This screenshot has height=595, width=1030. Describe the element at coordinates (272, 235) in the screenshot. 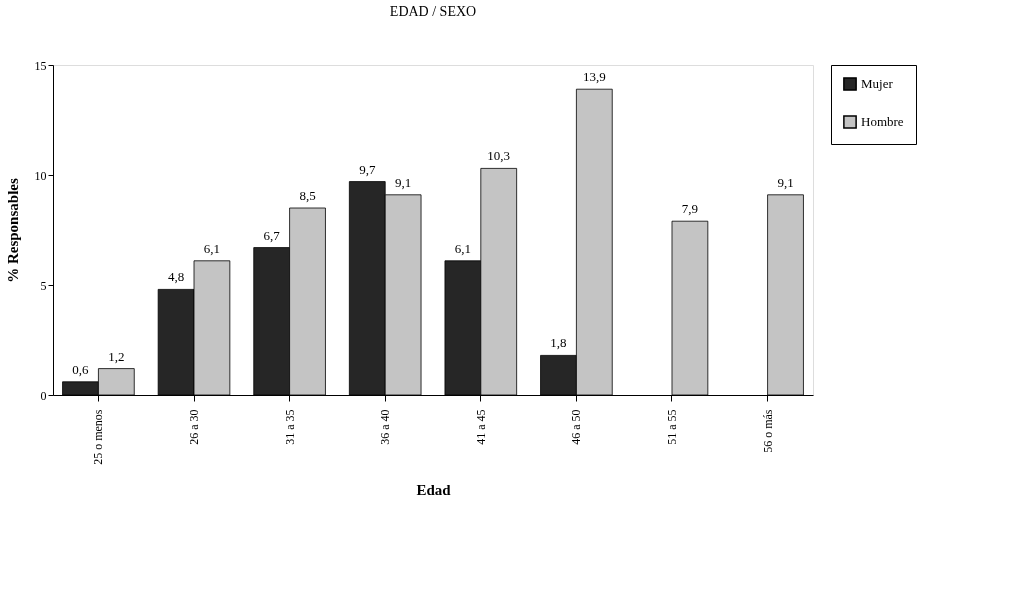

I see `data-label: 6,7` at that location.